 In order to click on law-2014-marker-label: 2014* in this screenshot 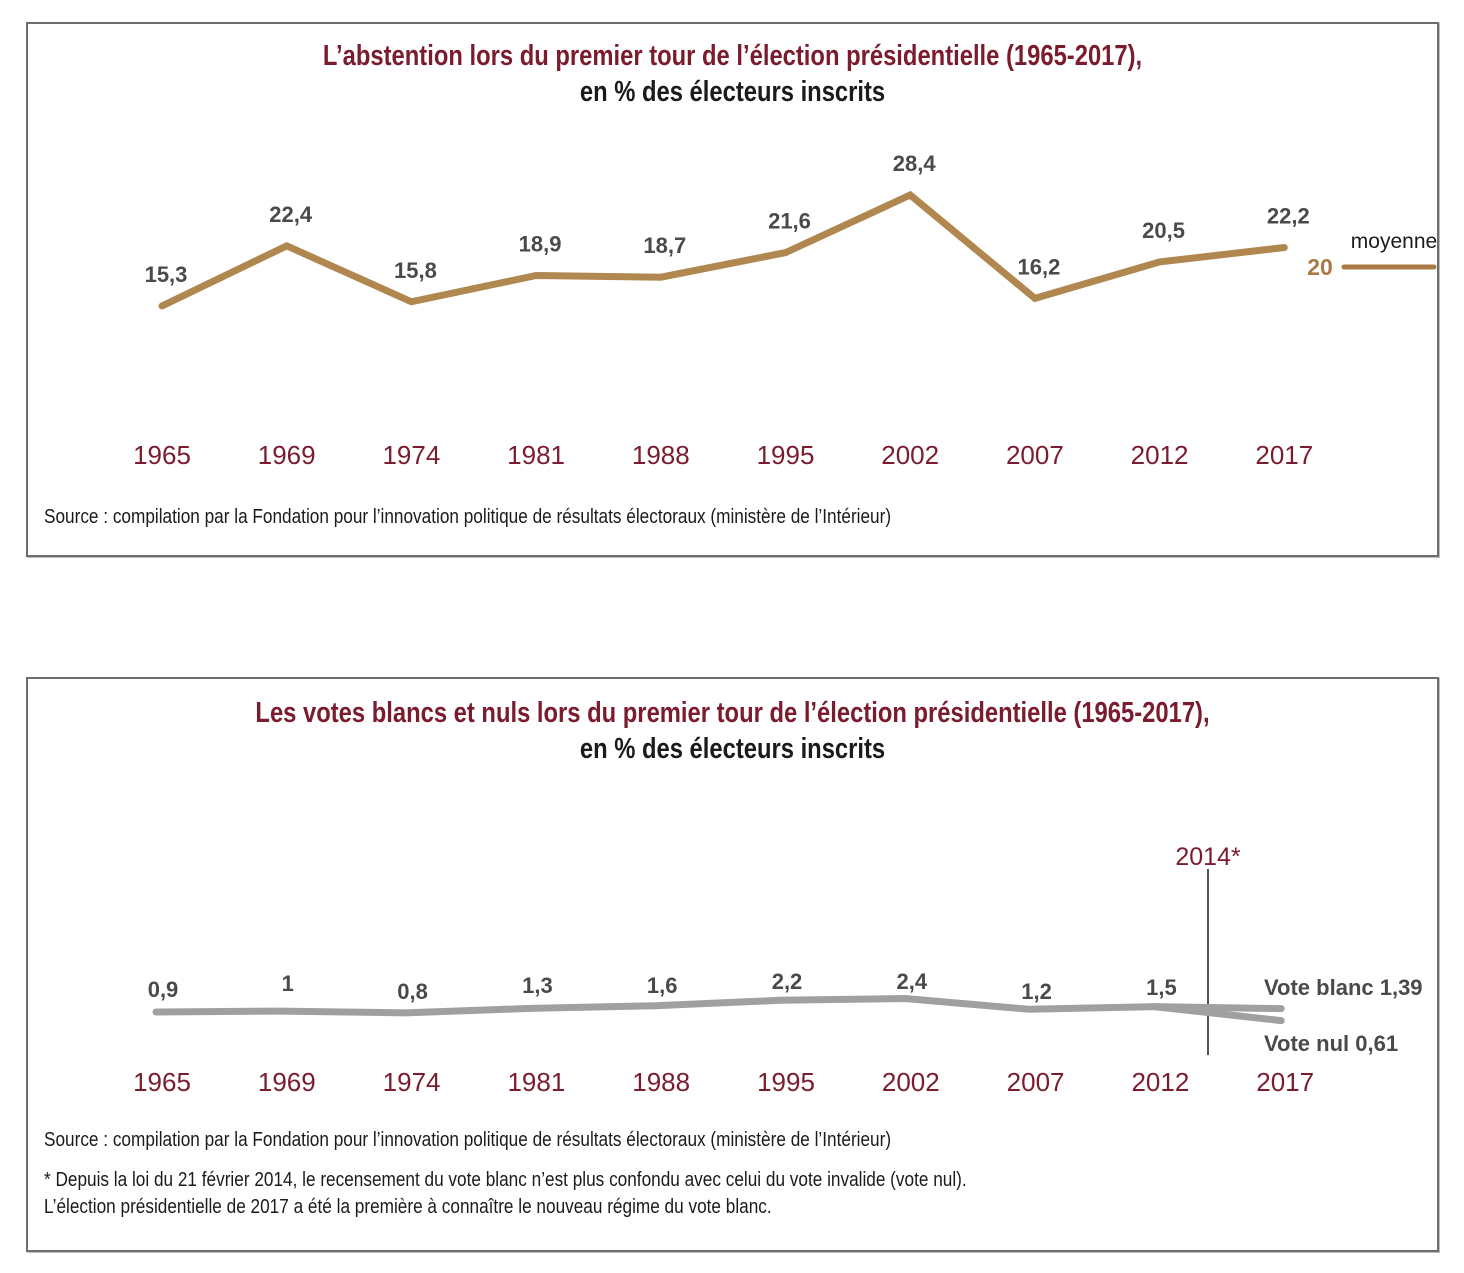, I will do `click(1208, 857)`.